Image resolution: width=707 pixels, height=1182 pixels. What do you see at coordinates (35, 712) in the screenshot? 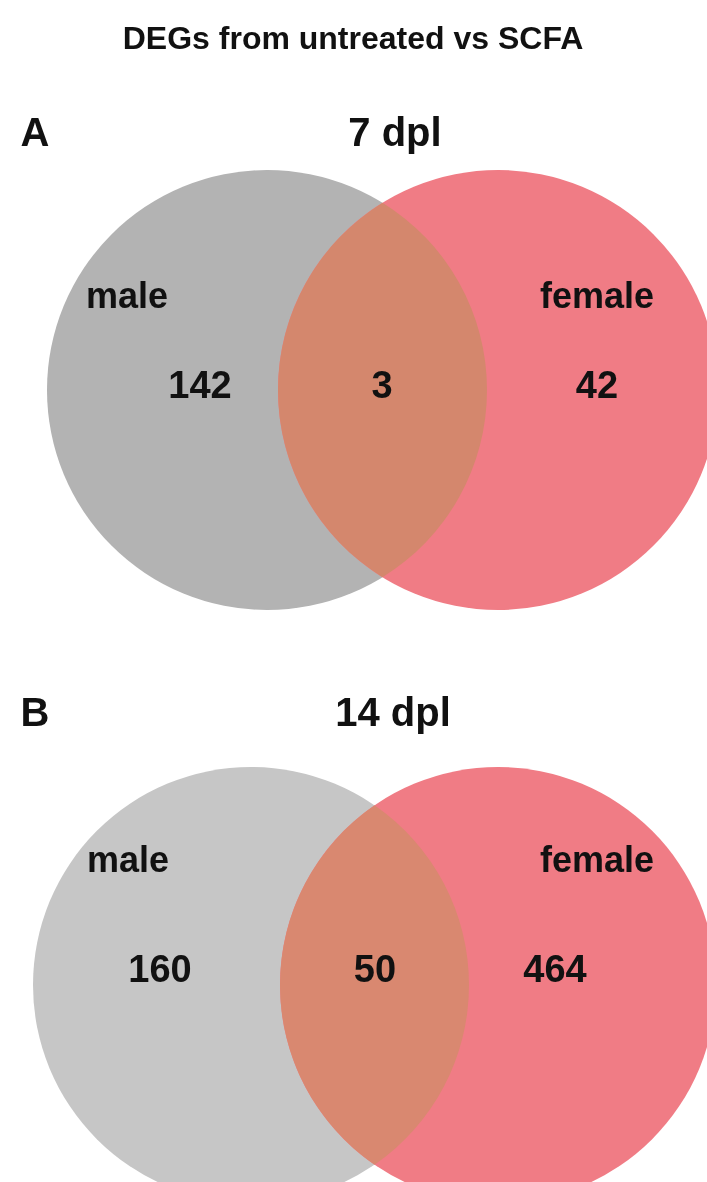
I see `text: B` at bounding box center [35, 712].